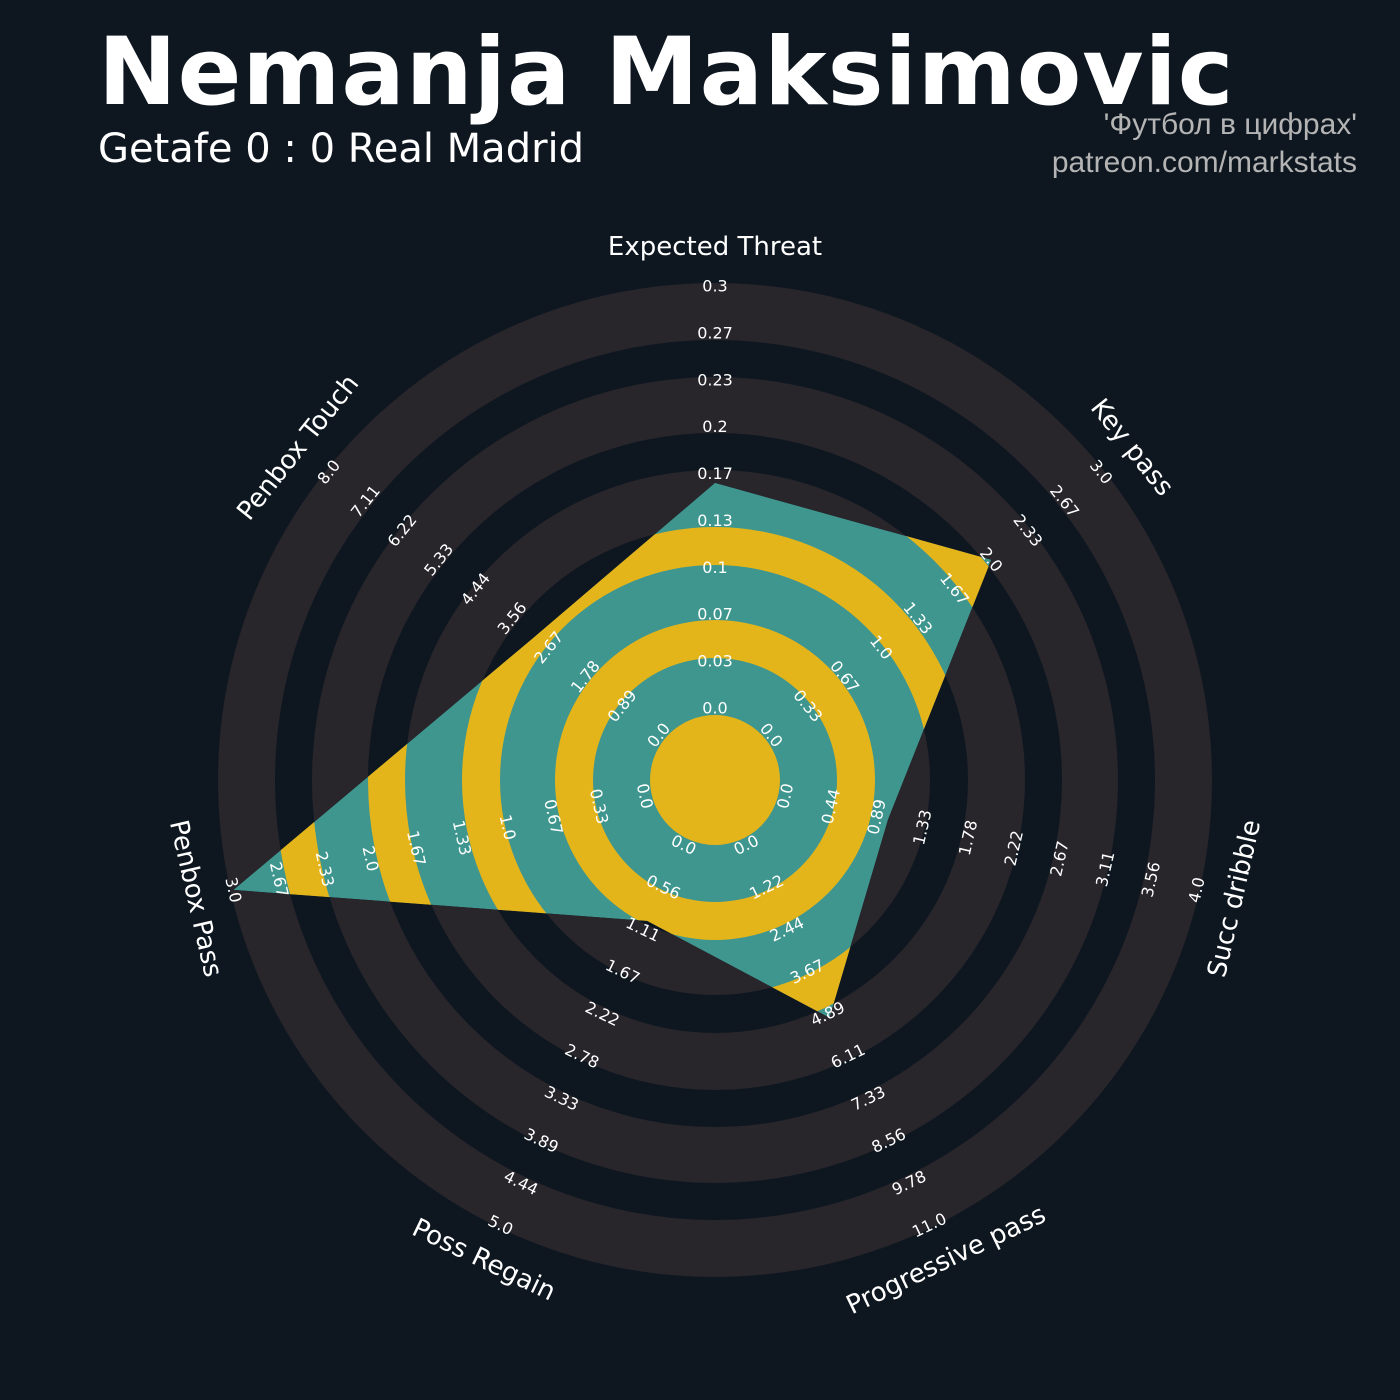 The image size is (1400, 1400). Describe the element at coordinates (715, 379) in the screenshot. I see `tick-label: 0.23` at that location.